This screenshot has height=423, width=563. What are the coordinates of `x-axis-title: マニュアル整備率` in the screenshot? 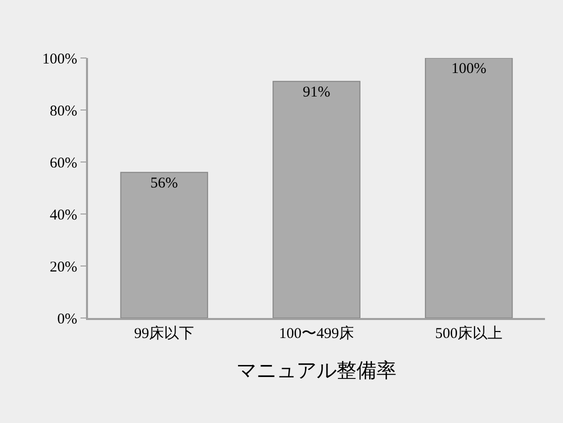 It's located at (316, 371).